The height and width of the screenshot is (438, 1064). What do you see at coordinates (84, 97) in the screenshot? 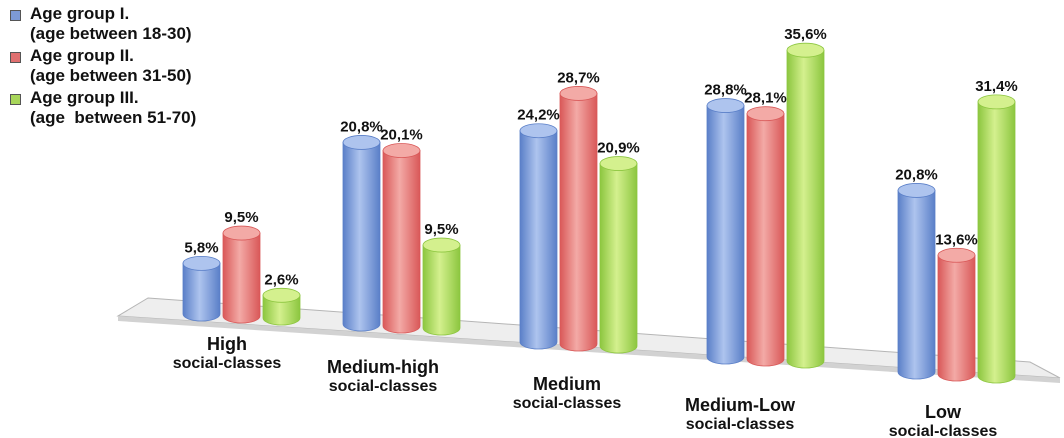
I see `legend-label-line-1: Age group III.` at bounding box center [84, 97].